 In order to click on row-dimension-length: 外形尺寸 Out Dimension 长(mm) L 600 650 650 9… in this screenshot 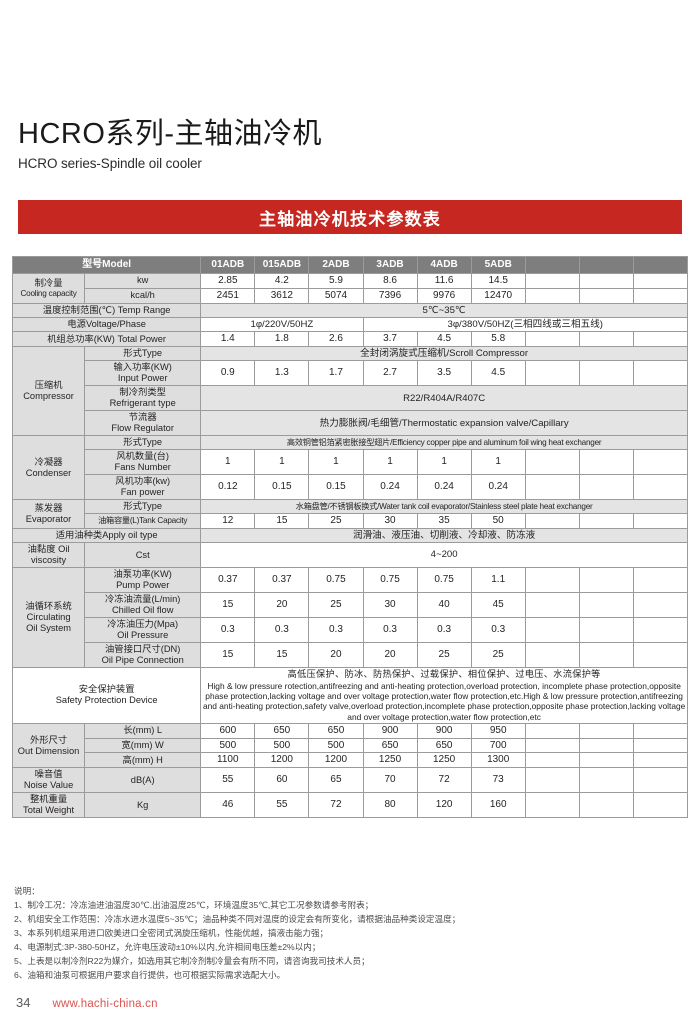, I will do `click(350, 745)`.